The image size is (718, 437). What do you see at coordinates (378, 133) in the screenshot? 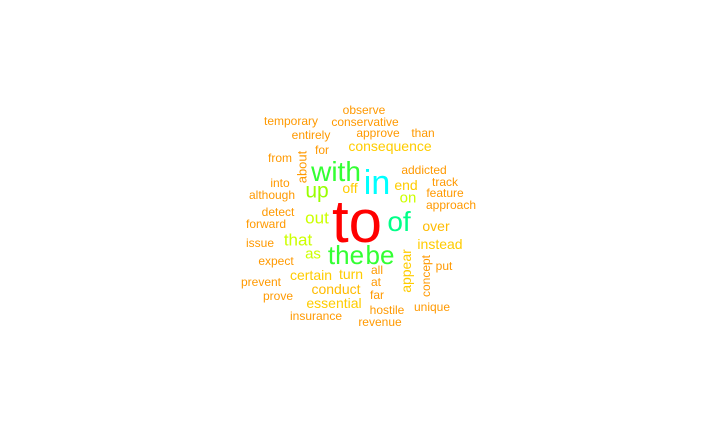
I see `word-approve: approve` at bounding box center [378, 133].